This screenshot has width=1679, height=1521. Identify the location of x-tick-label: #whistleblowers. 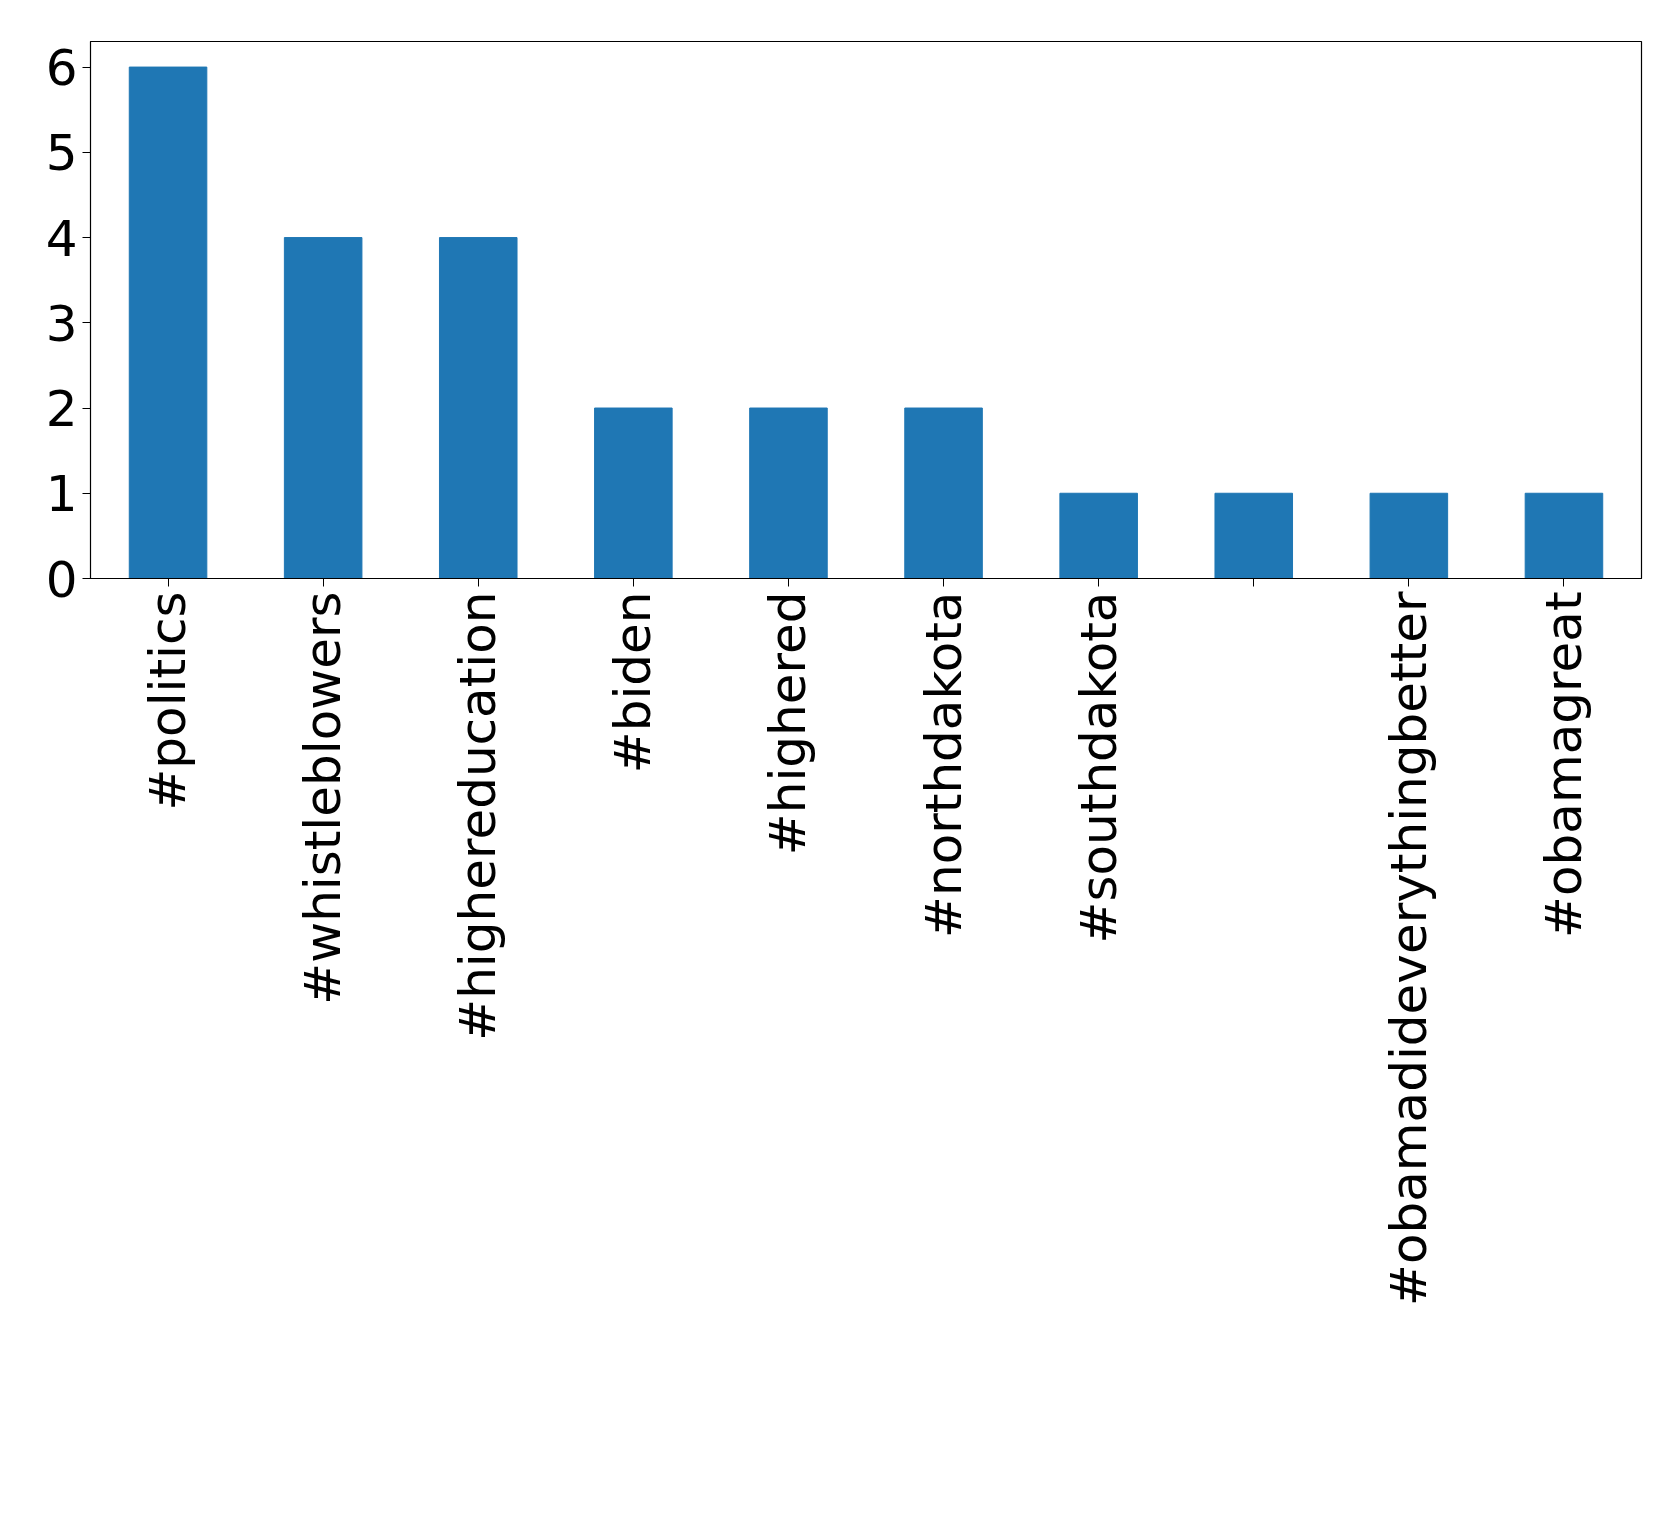
(323, 798).